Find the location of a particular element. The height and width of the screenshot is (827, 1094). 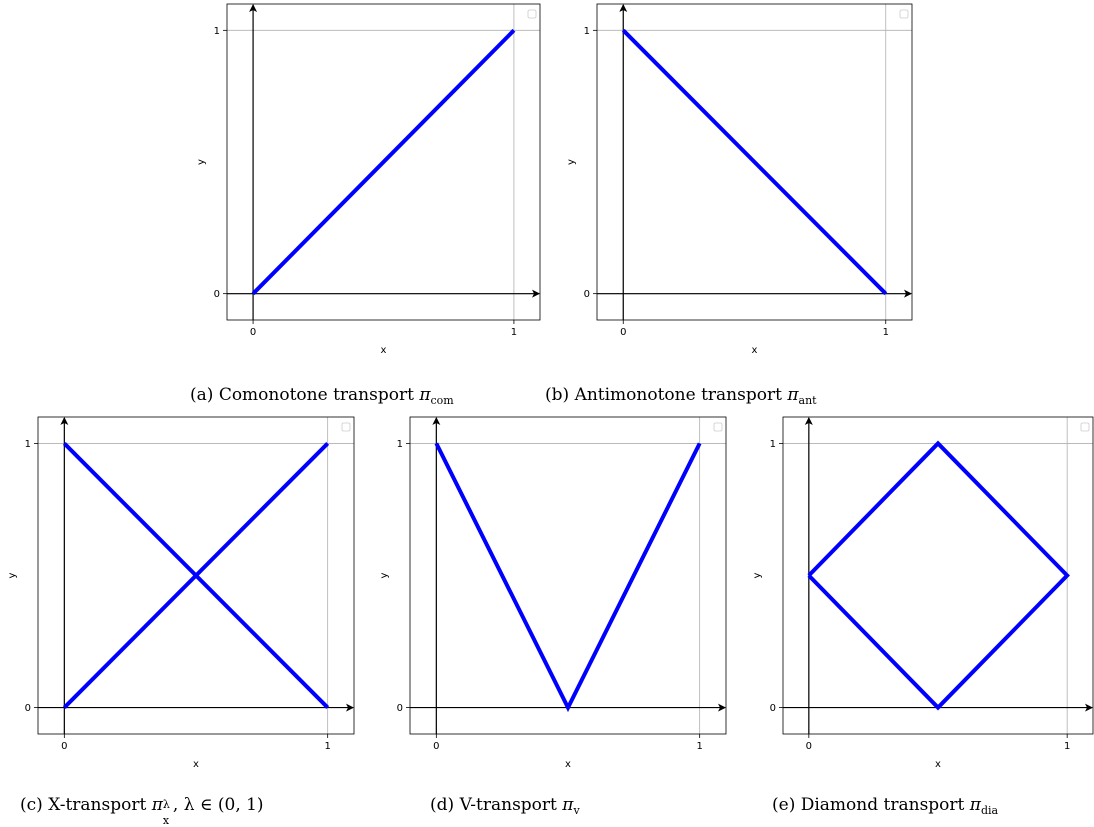

chart-c: 0 1 0 1 x y is located at coordinates (181, 593).